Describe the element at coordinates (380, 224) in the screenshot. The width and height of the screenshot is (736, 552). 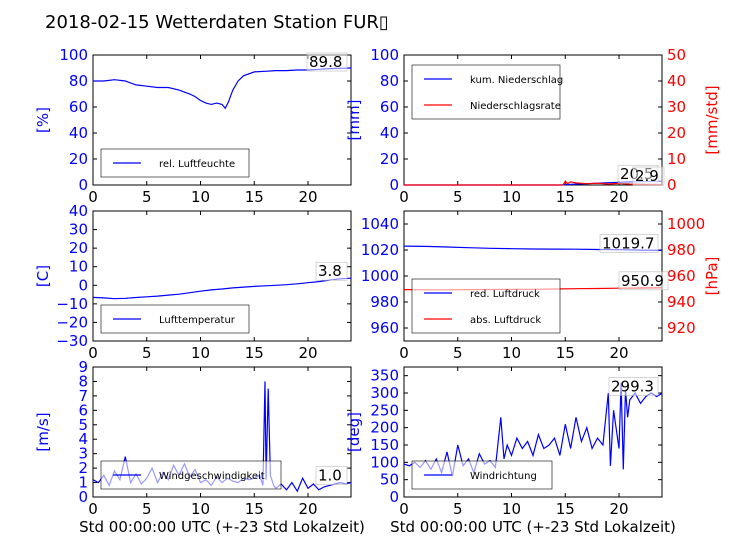
I see `y-tick-label: 1040` at that location.